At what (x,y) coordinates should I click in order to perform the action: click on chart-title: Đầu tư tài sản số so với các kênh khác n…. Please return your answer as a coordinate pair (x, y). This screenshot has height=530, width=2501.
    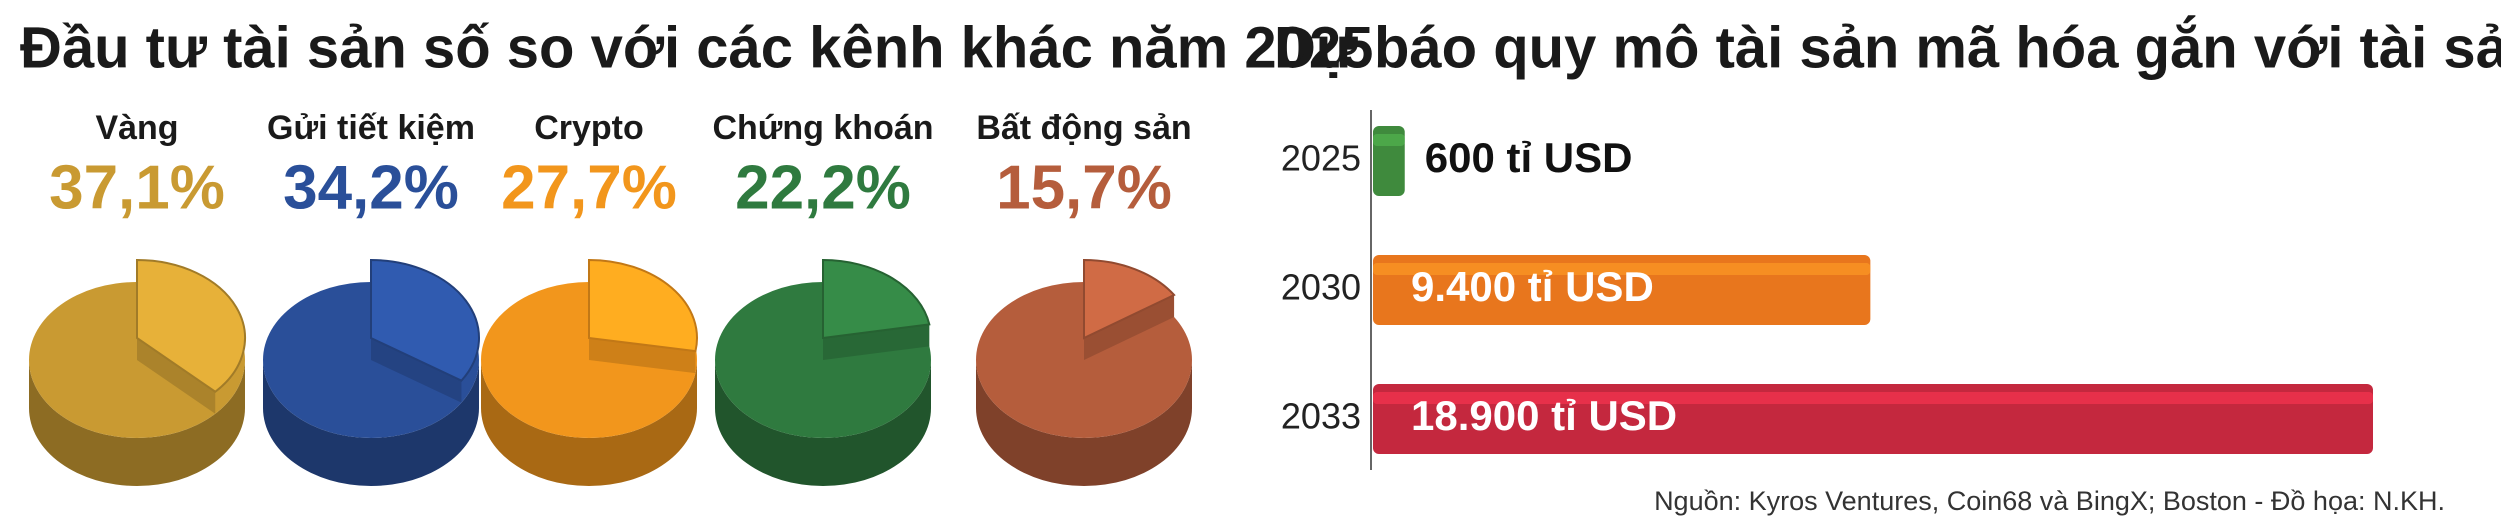
    Looking at the image, I should click on (696, 47).